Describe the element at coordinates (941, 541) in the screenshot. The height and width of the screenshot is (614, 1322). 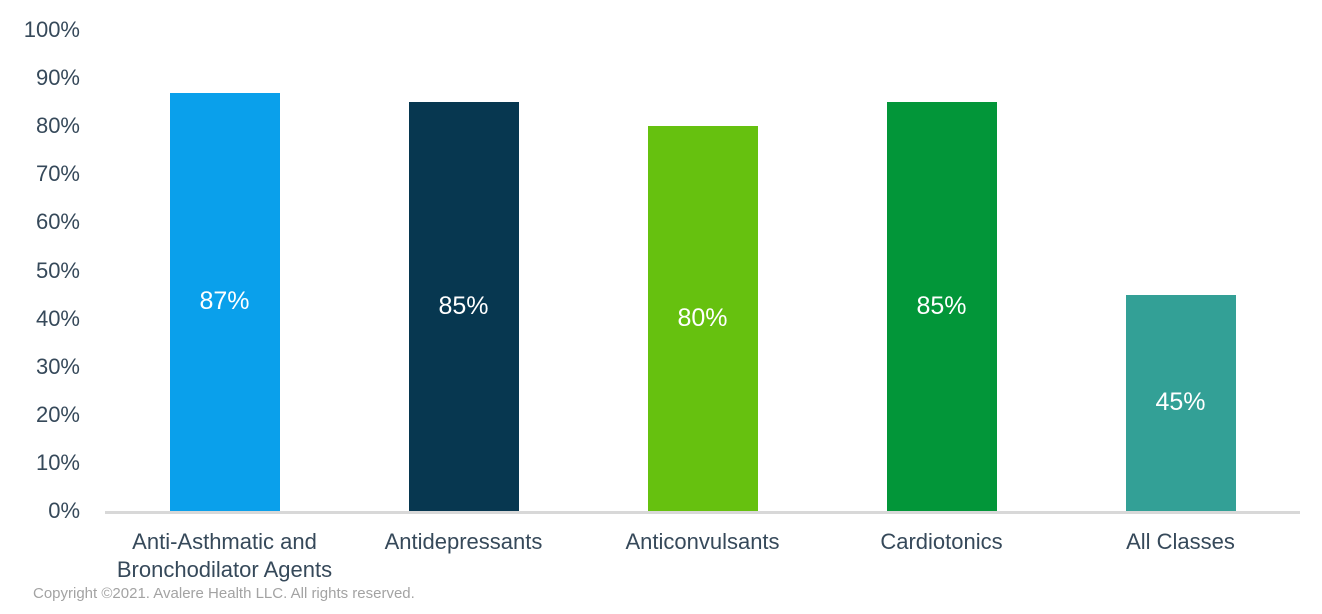
I see `x-axis-category-label: Cardiotonics` at that location.